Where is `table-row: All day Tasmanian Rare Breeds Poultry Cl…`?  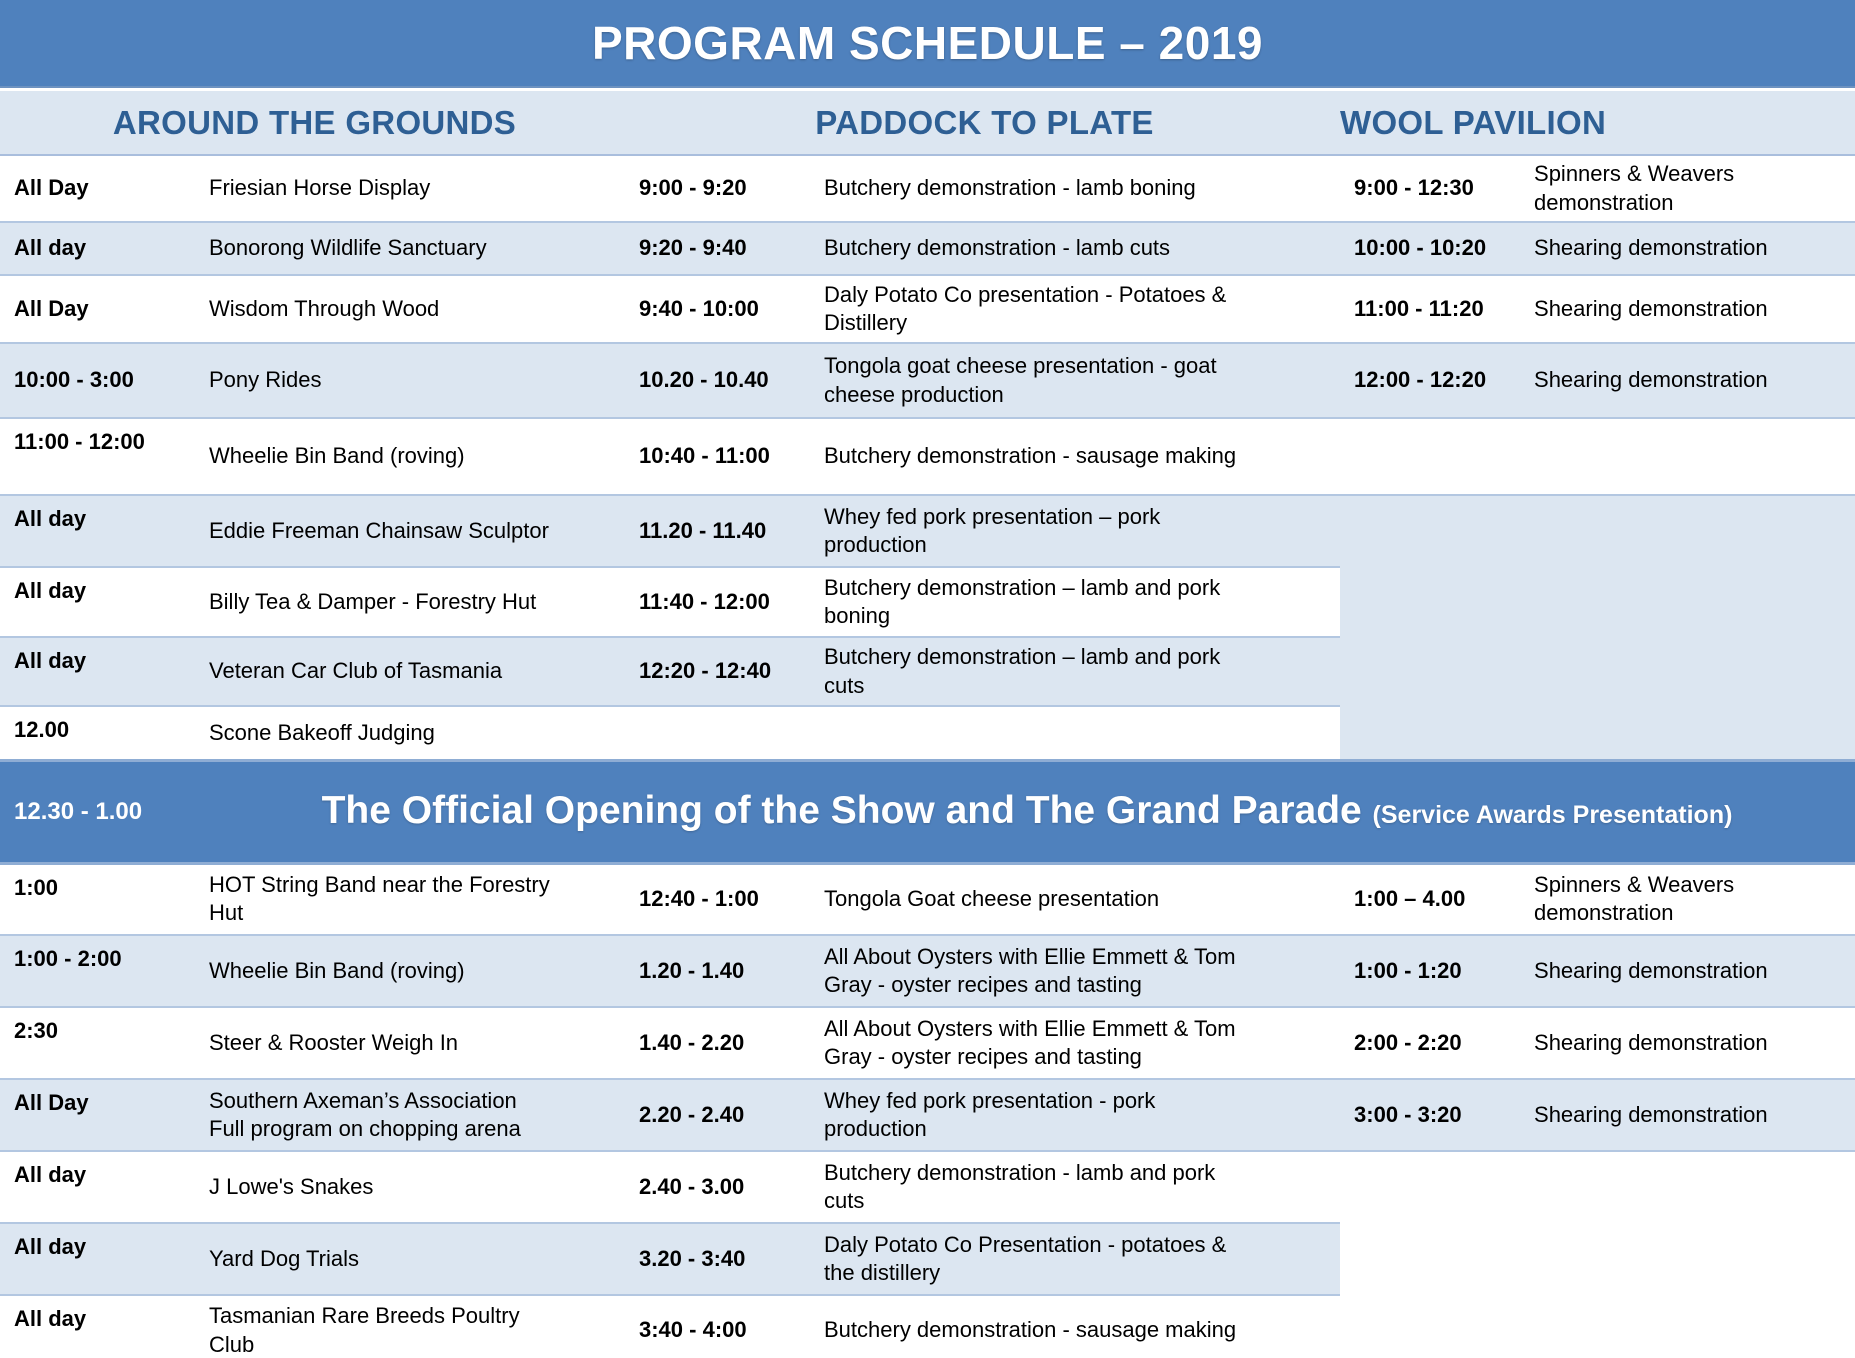
table-row: All day Tasmanian Rare Breeds Poultry Cl… is located at coordinates (927, 1326).